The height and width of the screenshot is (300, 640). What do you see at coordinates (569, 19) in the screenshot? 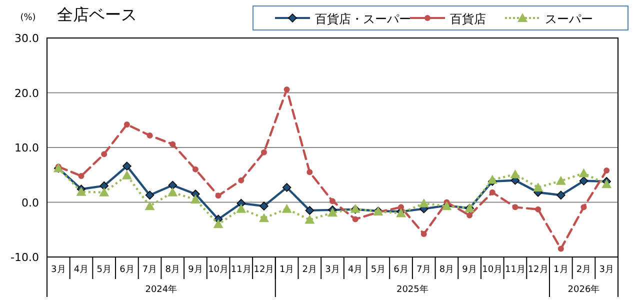
I see `legend-label: スーパー` at bounding box center [569, 19].